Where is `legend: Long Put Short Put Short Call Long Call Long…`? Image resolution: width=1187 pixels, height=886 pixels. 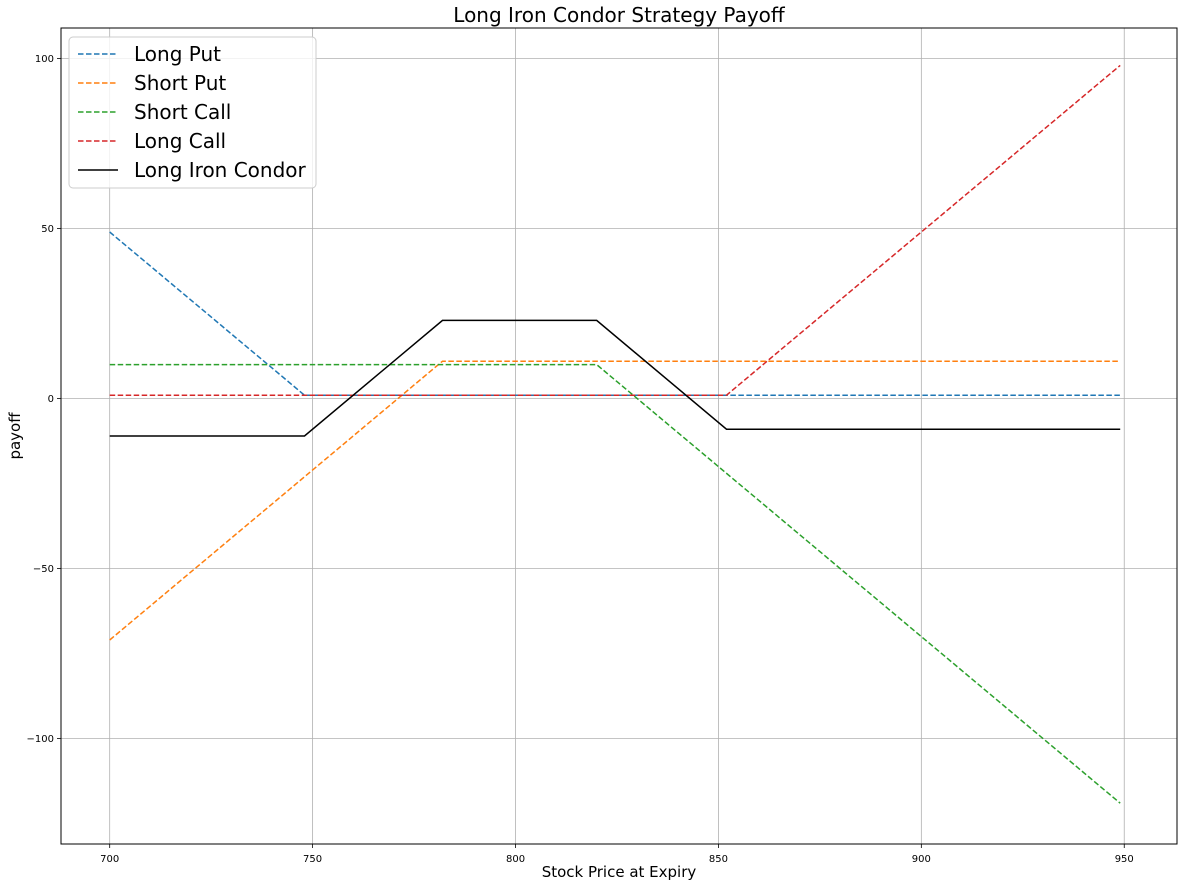 legend: Long Put Short Put Short Call Long Call Long… is located at coordinates (192, 112).